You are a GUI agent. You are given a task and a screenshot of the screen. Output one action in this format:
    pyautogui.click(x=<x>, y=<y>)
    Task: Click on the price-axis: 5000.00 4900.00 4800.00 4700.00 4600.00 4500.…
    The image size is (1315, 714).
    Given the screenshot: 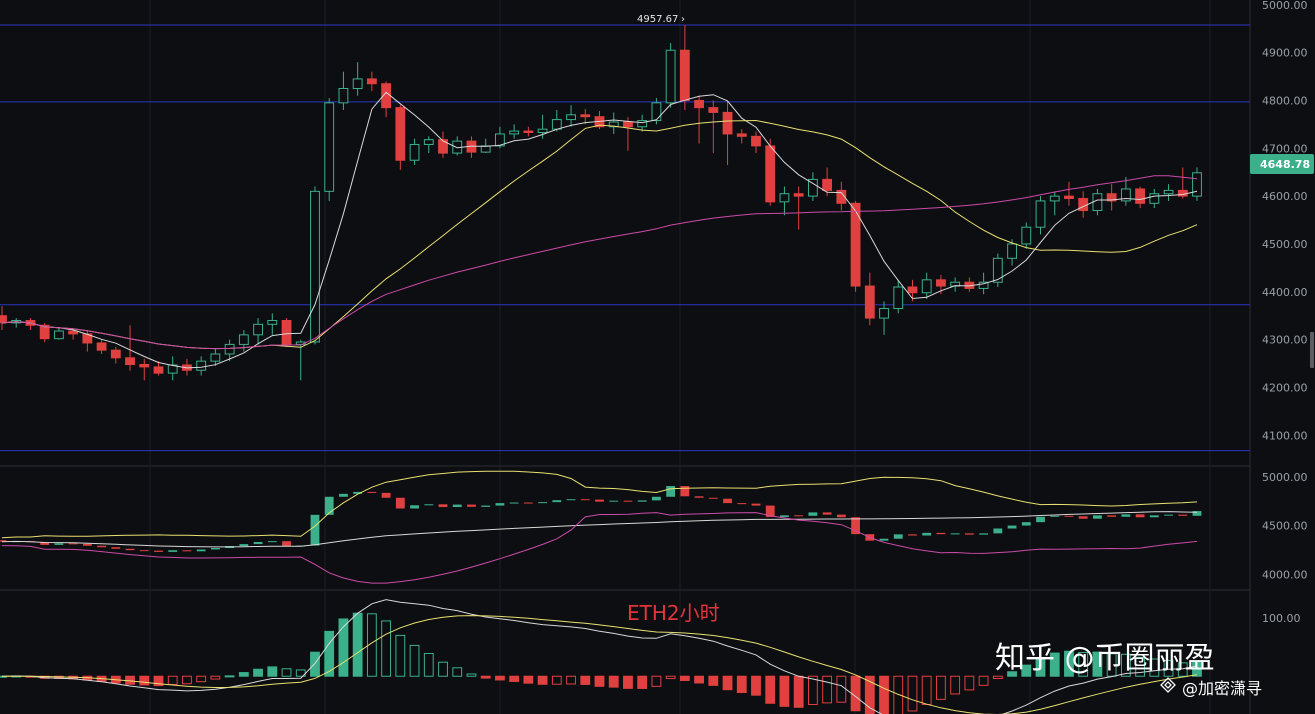 What is the action you would take?
    pyautogui.click(x=1288, y=312)
    